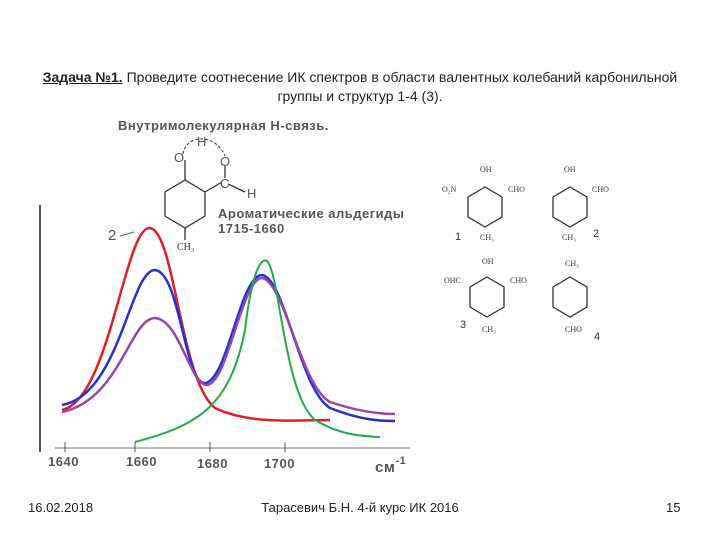 This screenshot has width=720, height=540. I want to click on tick-label: 1700, so click(279, 463).